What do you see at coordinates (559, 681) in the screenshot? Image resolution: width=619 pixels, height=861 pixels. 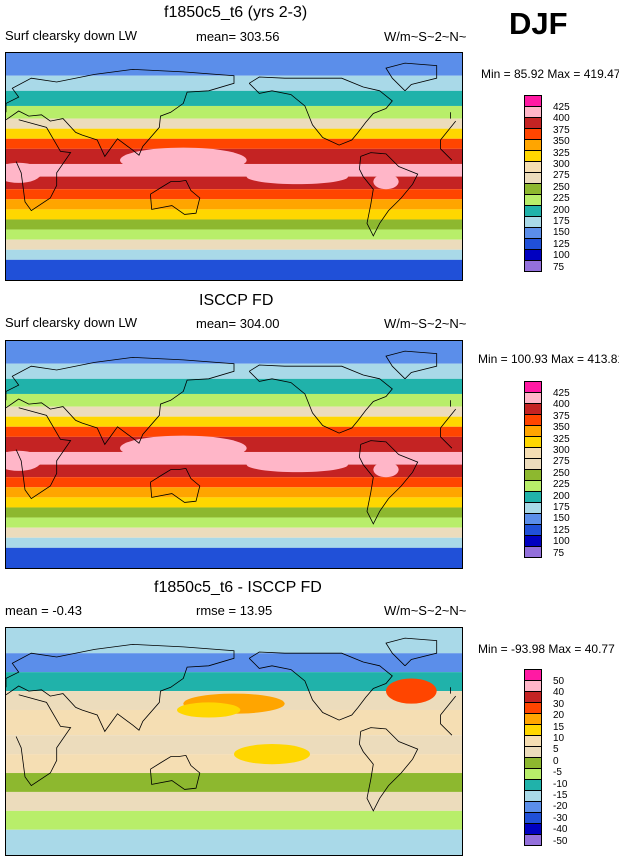 I see `colorbar-tick-label: 50` at bounding box center [559, 681].